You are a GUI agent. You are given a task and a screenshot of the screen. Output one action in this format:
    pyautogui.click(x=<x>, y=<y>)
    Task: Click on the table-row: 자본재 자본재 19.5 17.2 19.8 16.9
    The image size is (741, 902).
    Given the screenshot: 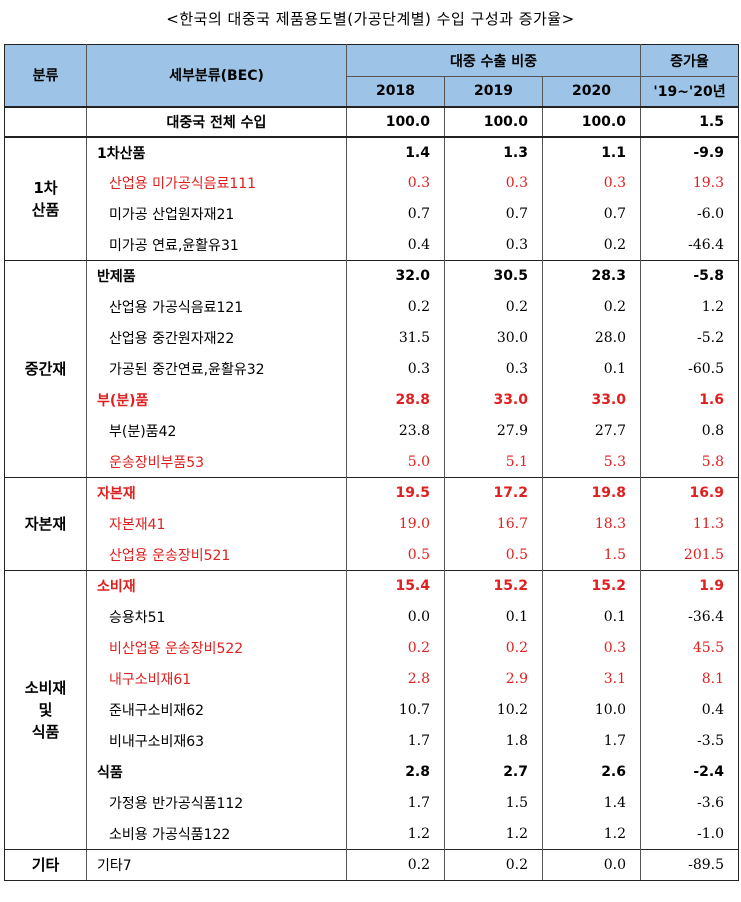 What is the action you would take?
    pyautogui.click(x=371, y=524)
    